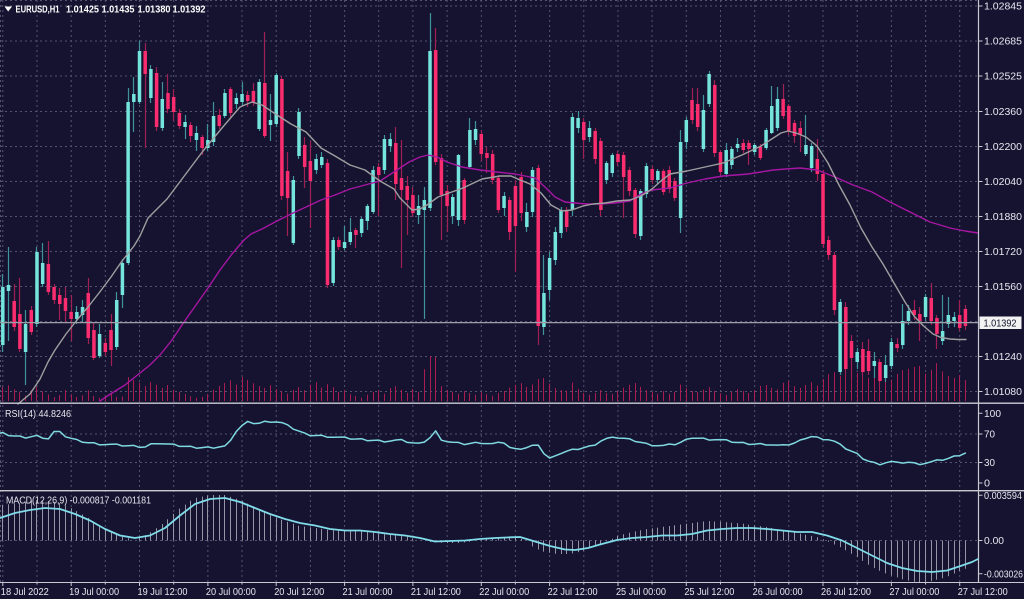  I want to click on svg-text: 1.02040, so click(1003, 182).